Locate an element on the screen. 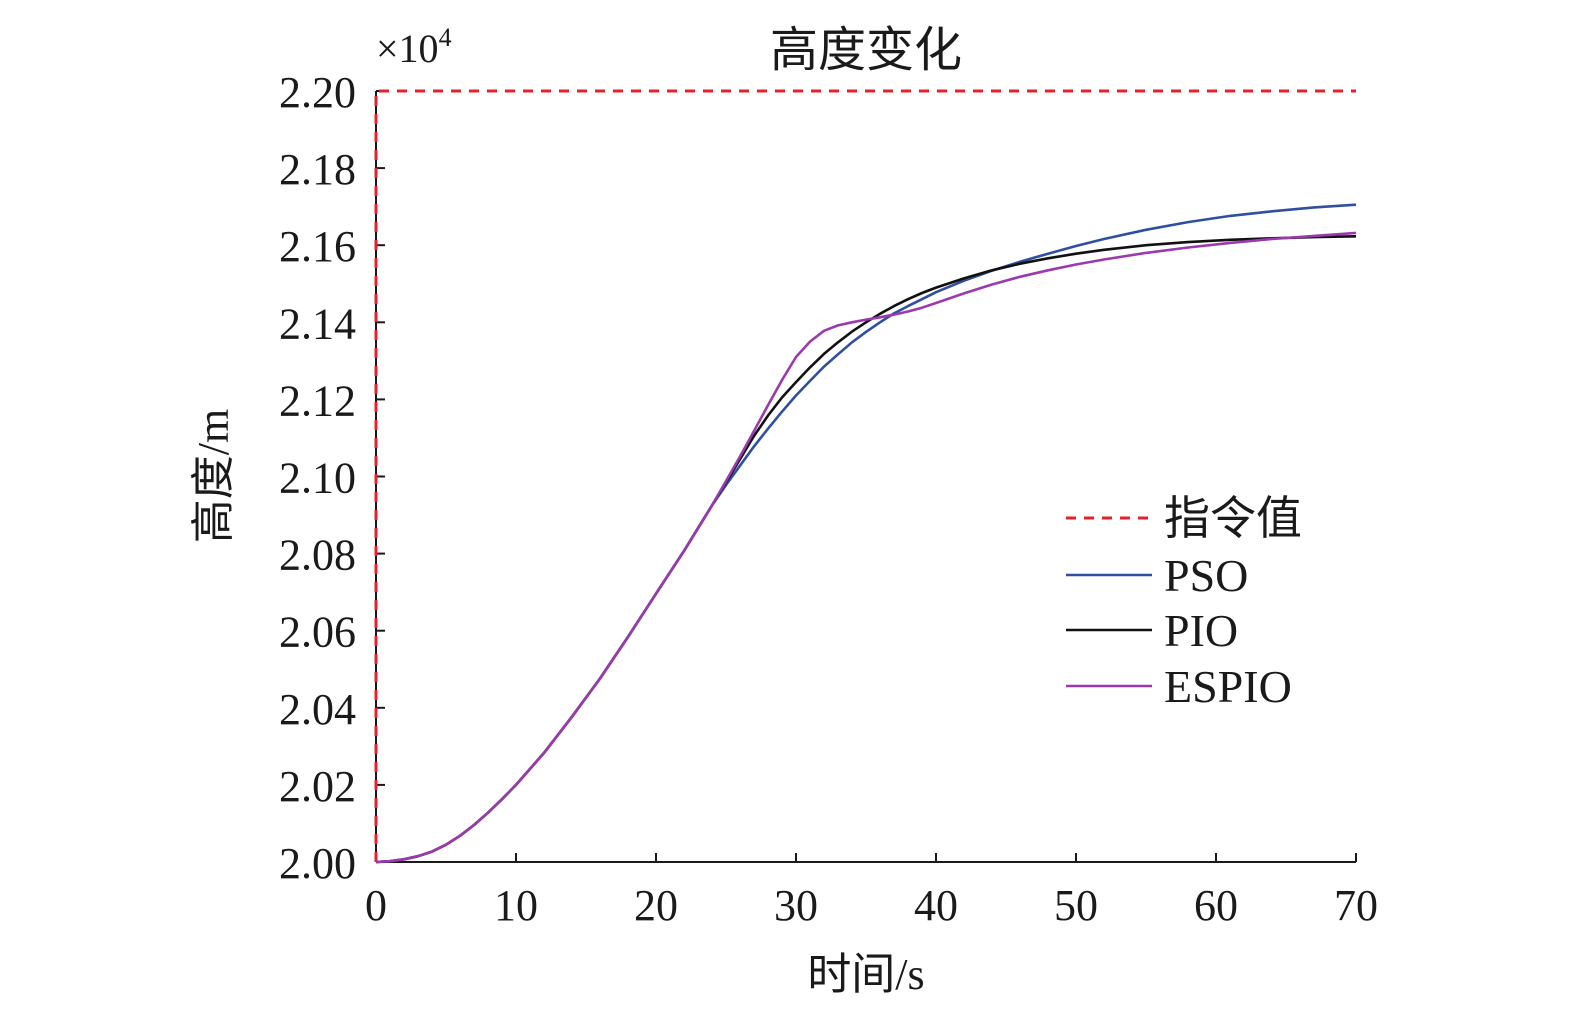 This screenshot has height=1019, width=1575. y-scale-exponent: 4 is located at coordinates (445, 37).